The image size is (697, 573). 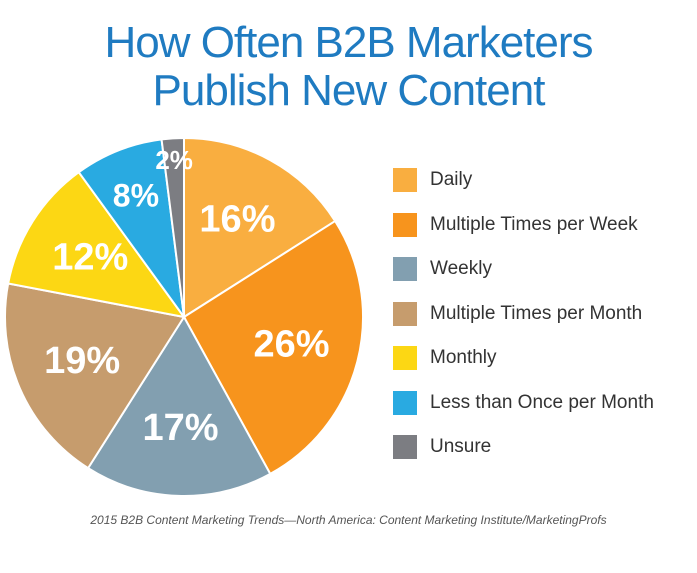 What do you see at coordinates (349, 90) in the screenshot?
I see `chart-title-line-2: Publish New Content` at bounding box center [349, 90].